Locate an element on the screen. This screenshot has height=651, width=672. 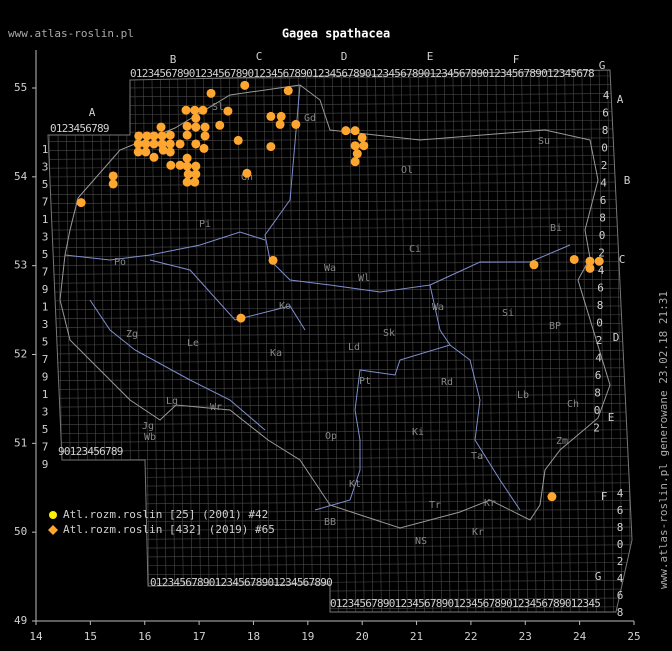
region-label: Ld is located at coordinates (354, 347).